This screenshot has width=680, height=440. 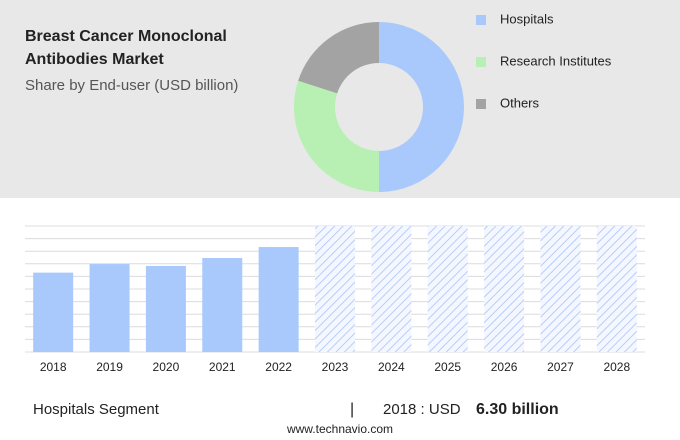 What do you see at coordinates (126, 36) in the screenshot?
I see `chart-title: Breast Cancer Monoclonal` at bounding box center [126, 36].